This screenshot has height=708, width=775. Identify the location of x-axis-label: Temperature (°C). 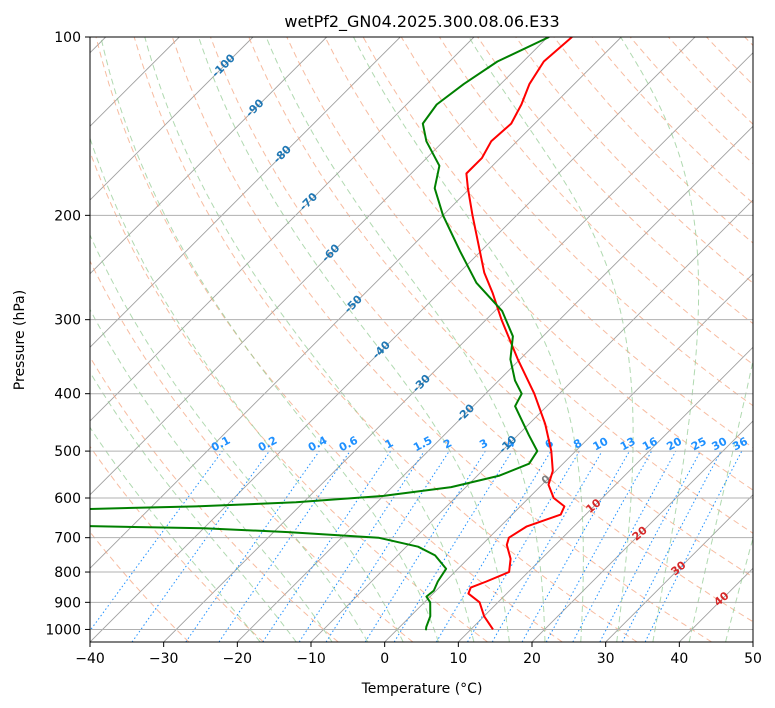
(422, 689).